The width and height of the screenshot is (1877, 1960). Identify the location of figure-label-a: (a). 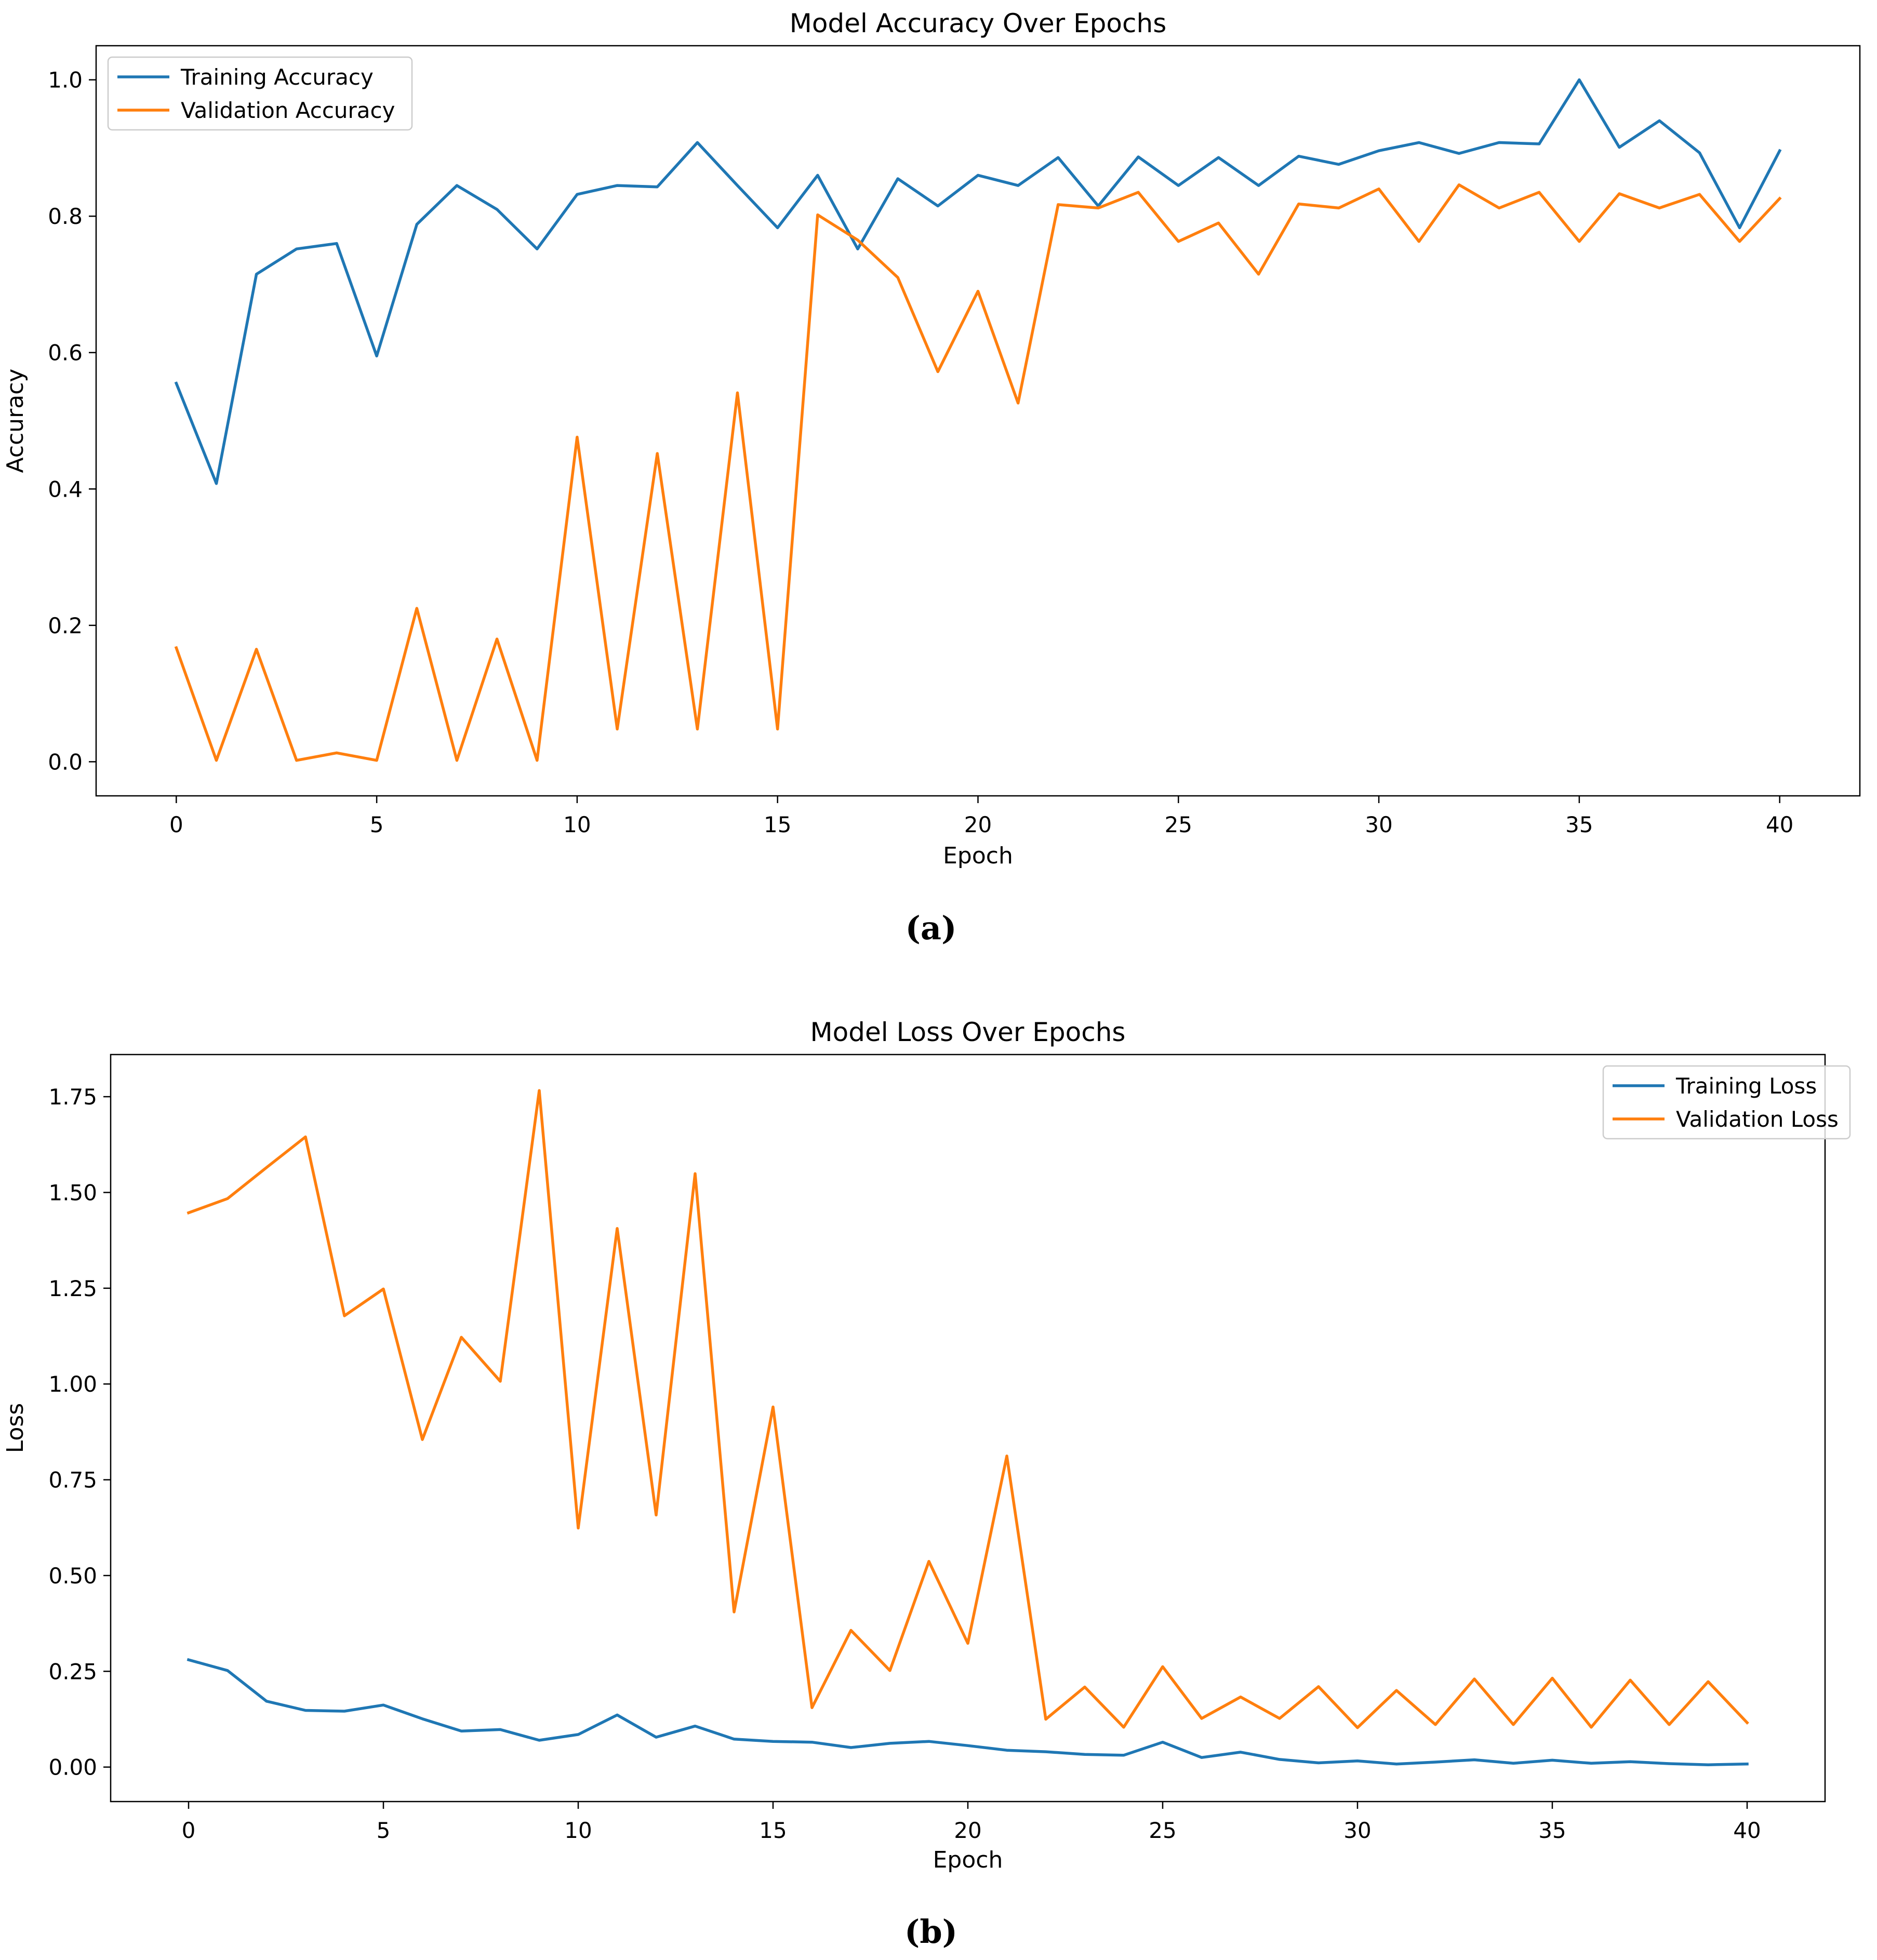
(931, 928).